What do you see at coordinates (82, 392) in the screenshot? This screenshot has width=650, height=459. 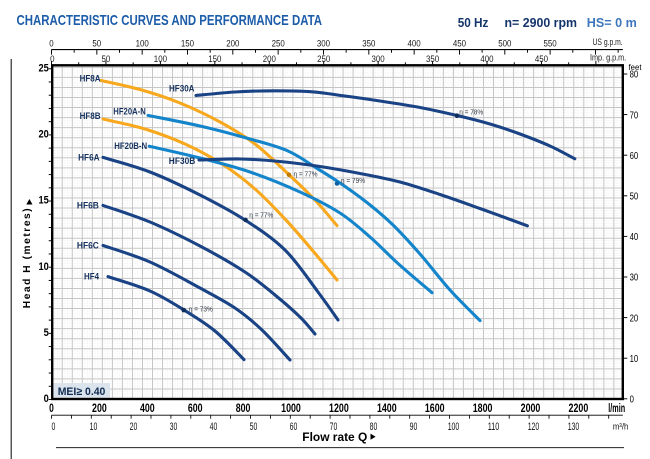 I see `svg-text: MEI≥ 0.40` at bounding box center [82, 392].